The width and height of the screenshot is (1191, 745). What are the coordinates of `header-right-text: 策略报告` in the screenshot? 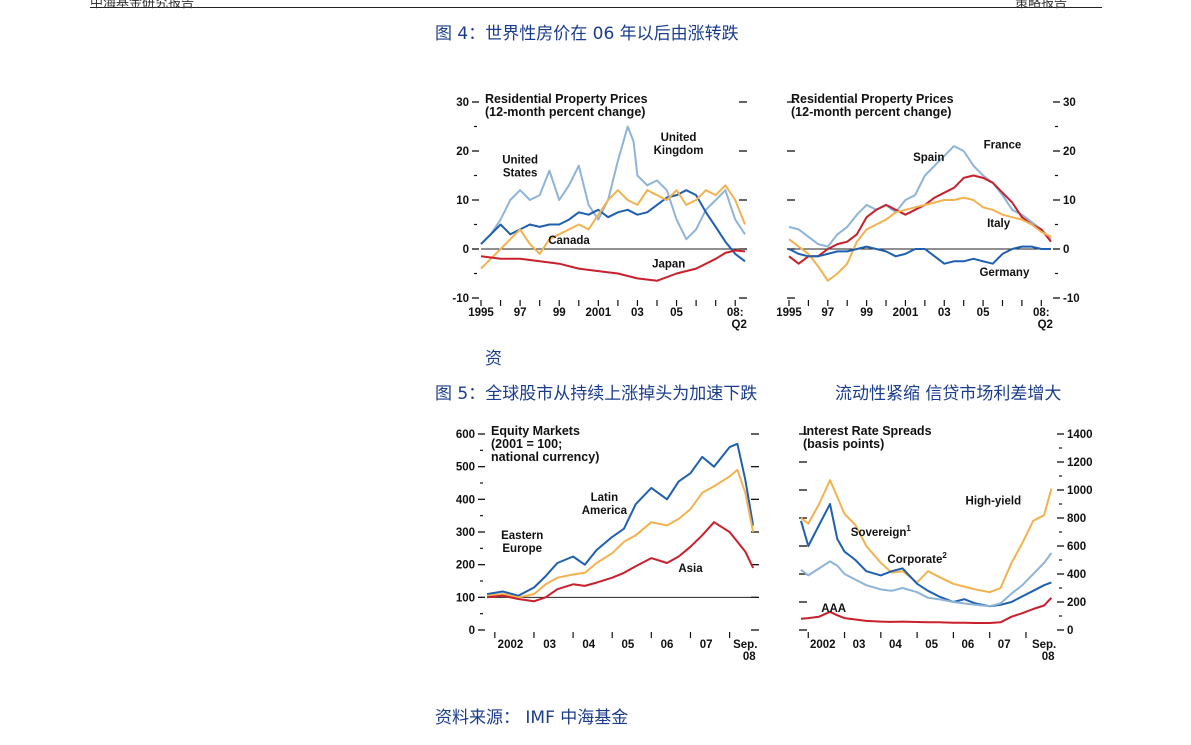 It's located at (1041, 5).